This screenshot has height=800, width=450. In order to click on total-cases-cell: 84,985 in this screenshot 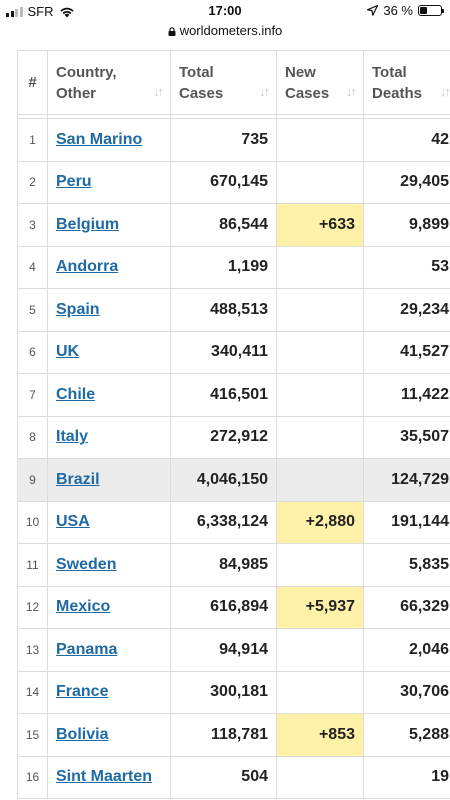, I will do `click(223, 565)`.